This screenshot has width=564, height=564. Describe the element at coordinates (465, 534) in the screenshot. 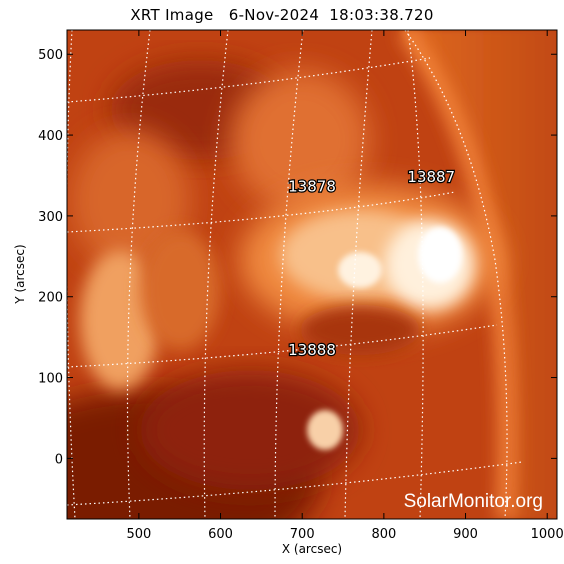

I see `x-tick-label: 900` at that location.